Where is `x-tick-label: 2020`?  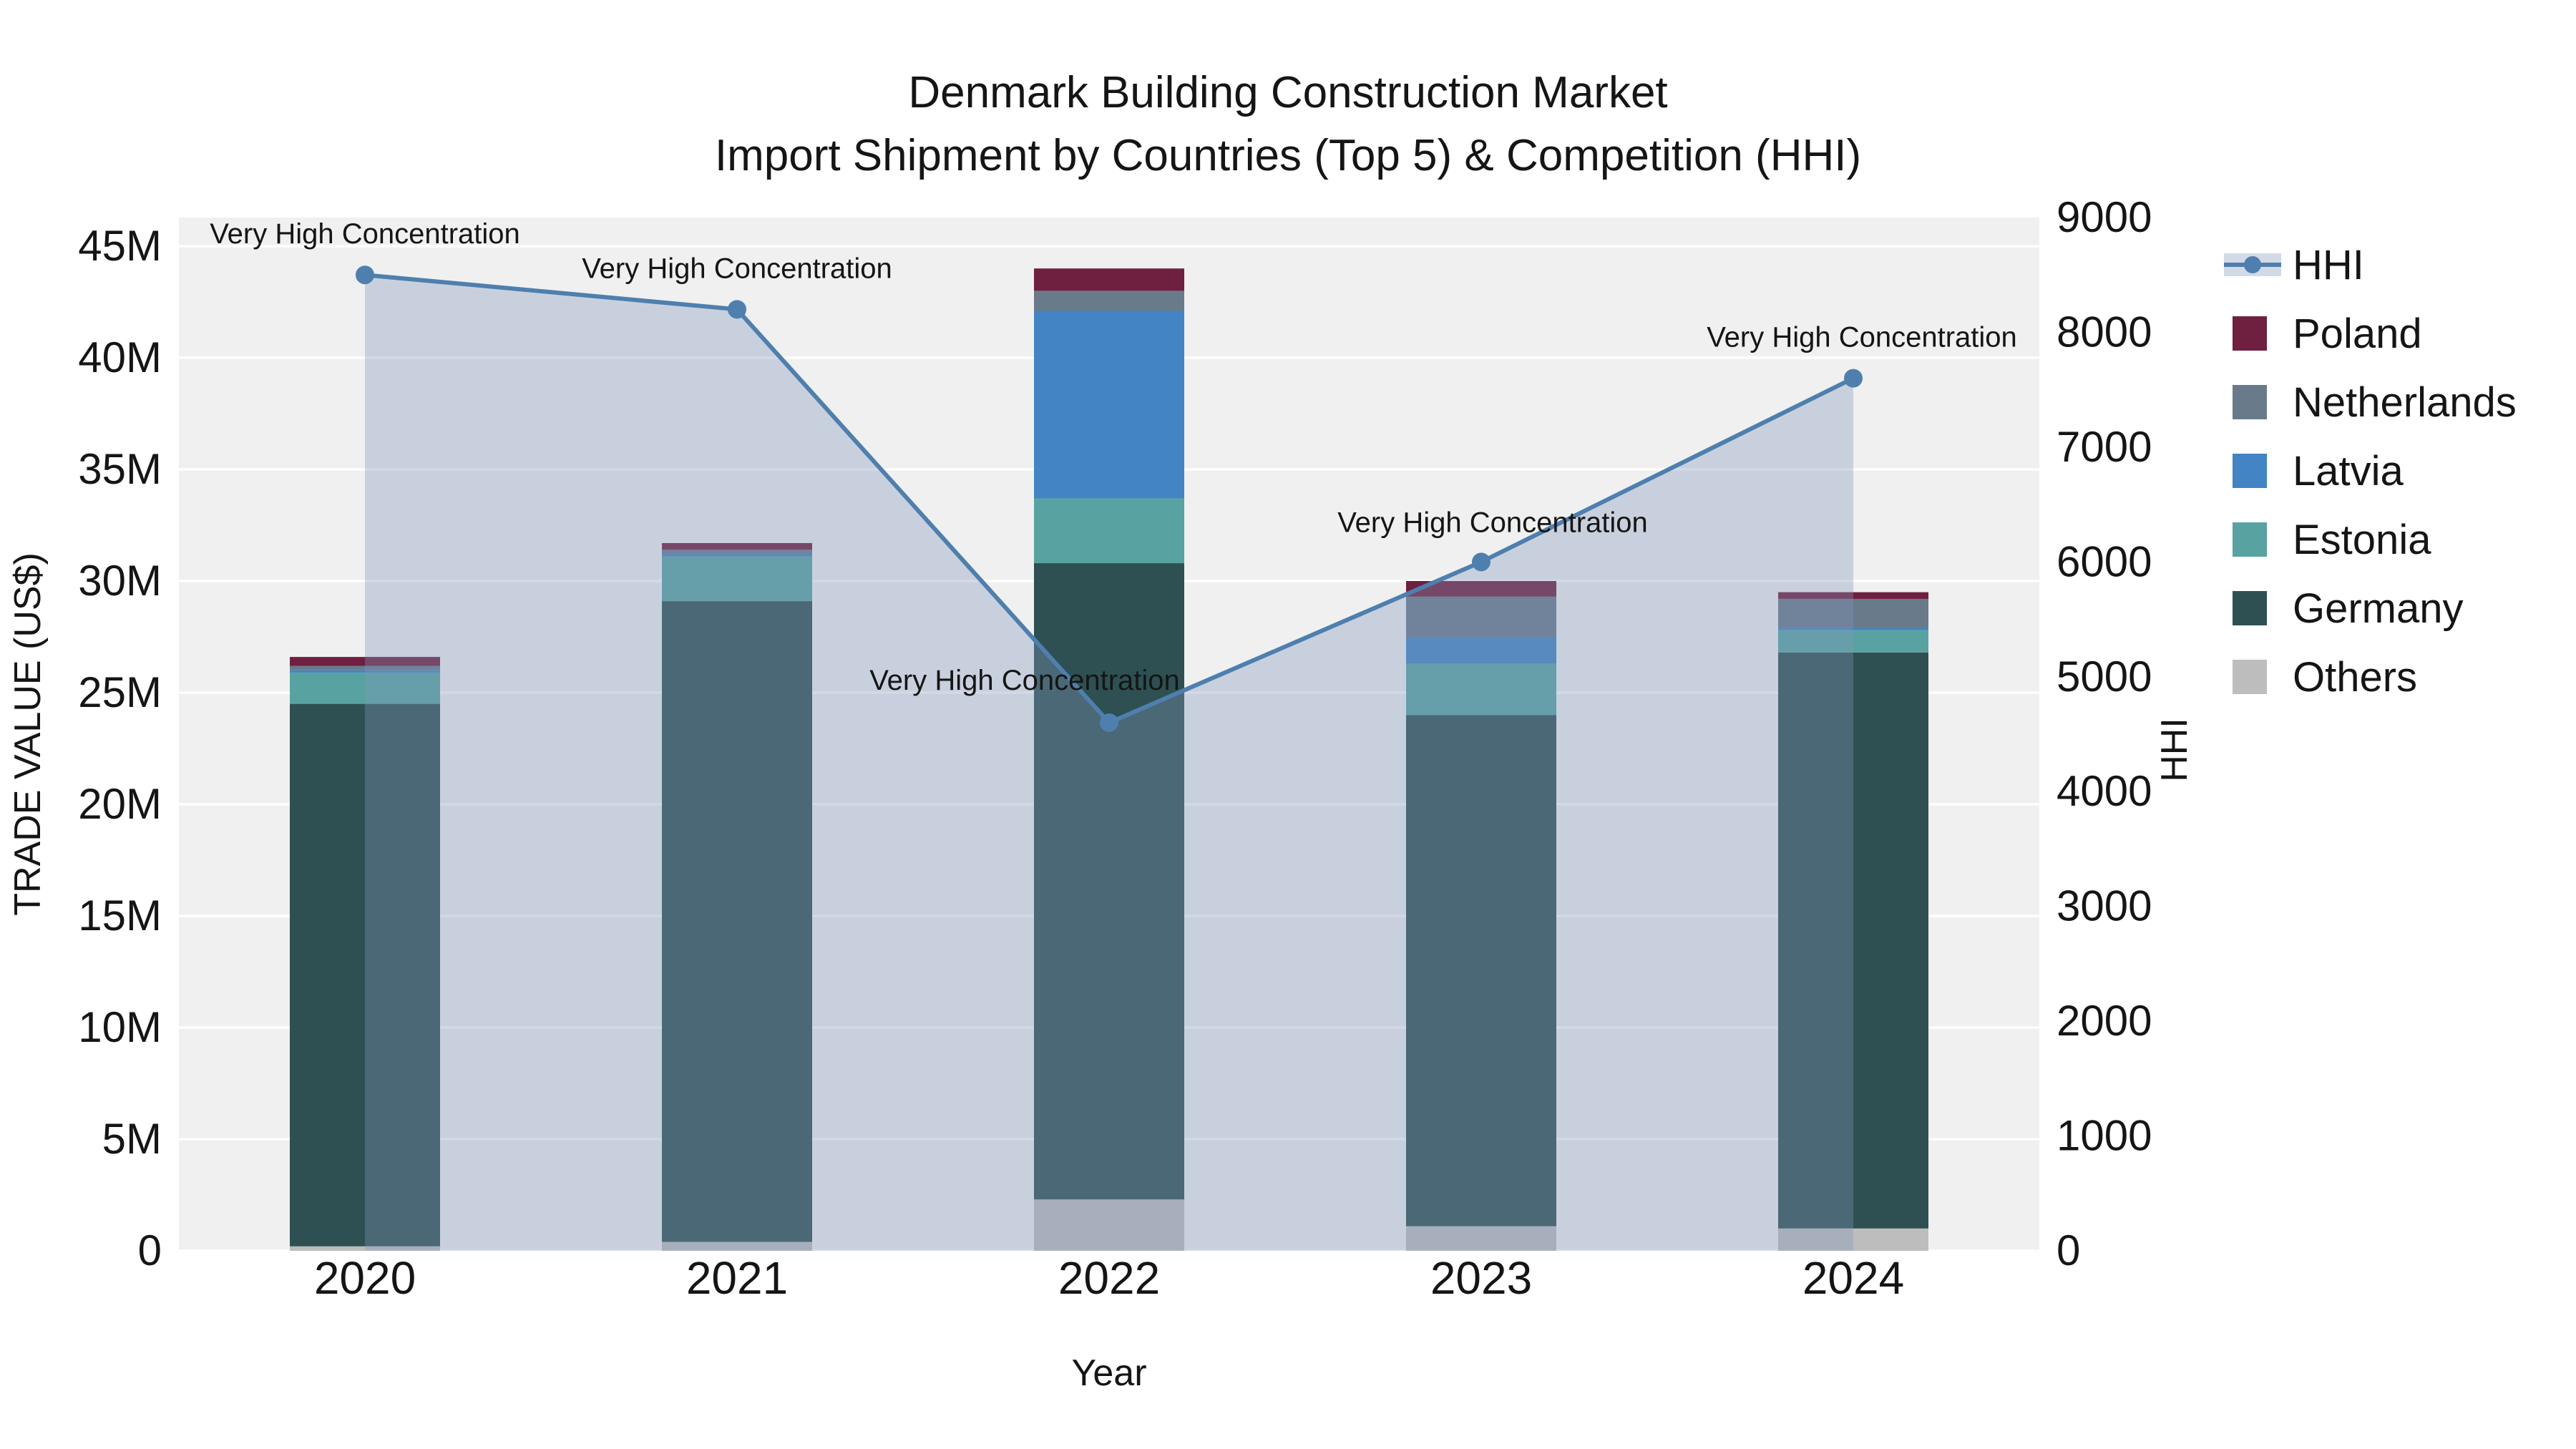 x-tick-label: 2020 is located at coordinates (365, 1278).